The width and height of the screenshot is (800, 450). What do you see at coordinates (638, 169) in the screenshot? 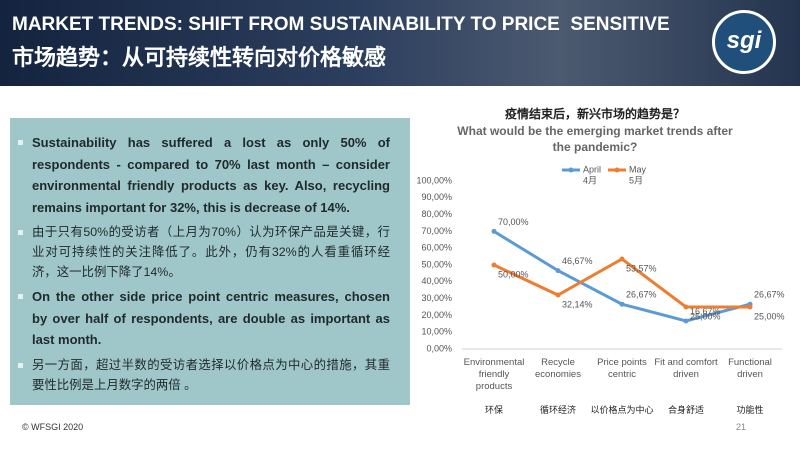
I see `legend-label: May` at bounding box center [638, 169].